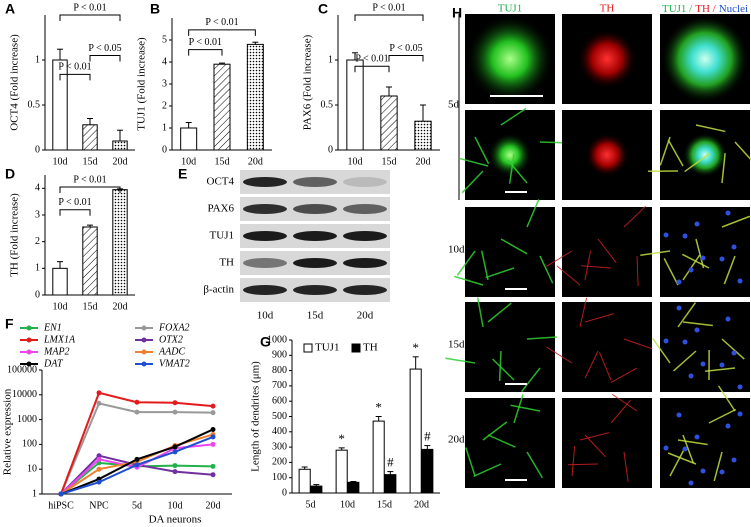 The width and height of the screenshot is (751, 527). Describe the element at coordinates (510, 155) in the screenshot. I see `cell-cluster` at that location.